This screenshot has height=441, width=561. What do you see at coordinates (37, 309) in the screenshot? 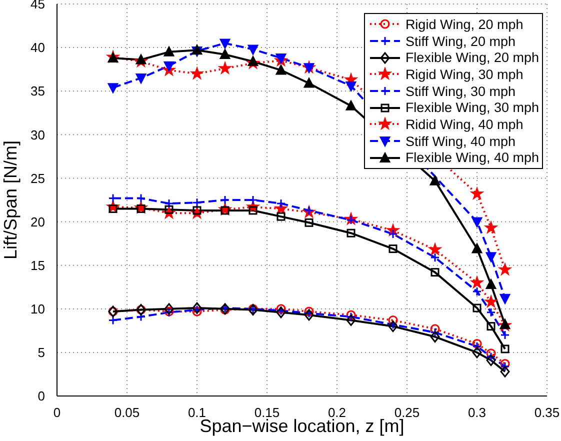
I see `y-tick-label: 10` at bounding box center [37, 309].